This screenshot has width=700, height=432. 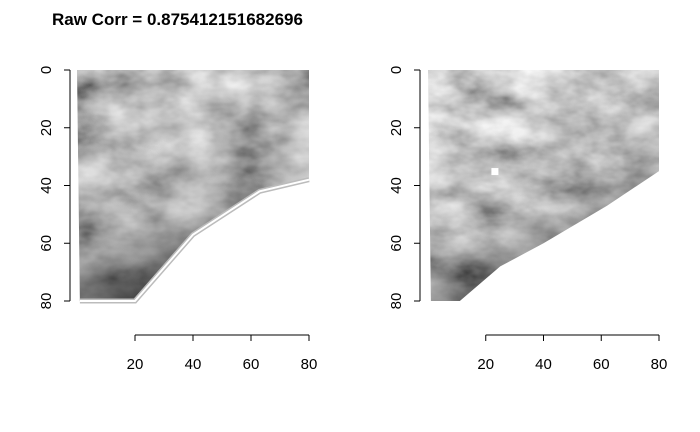 What do you see at coordinates (194, 240) in the screenshot?
I see `boundary-gap` at bounding box center [194, 240].